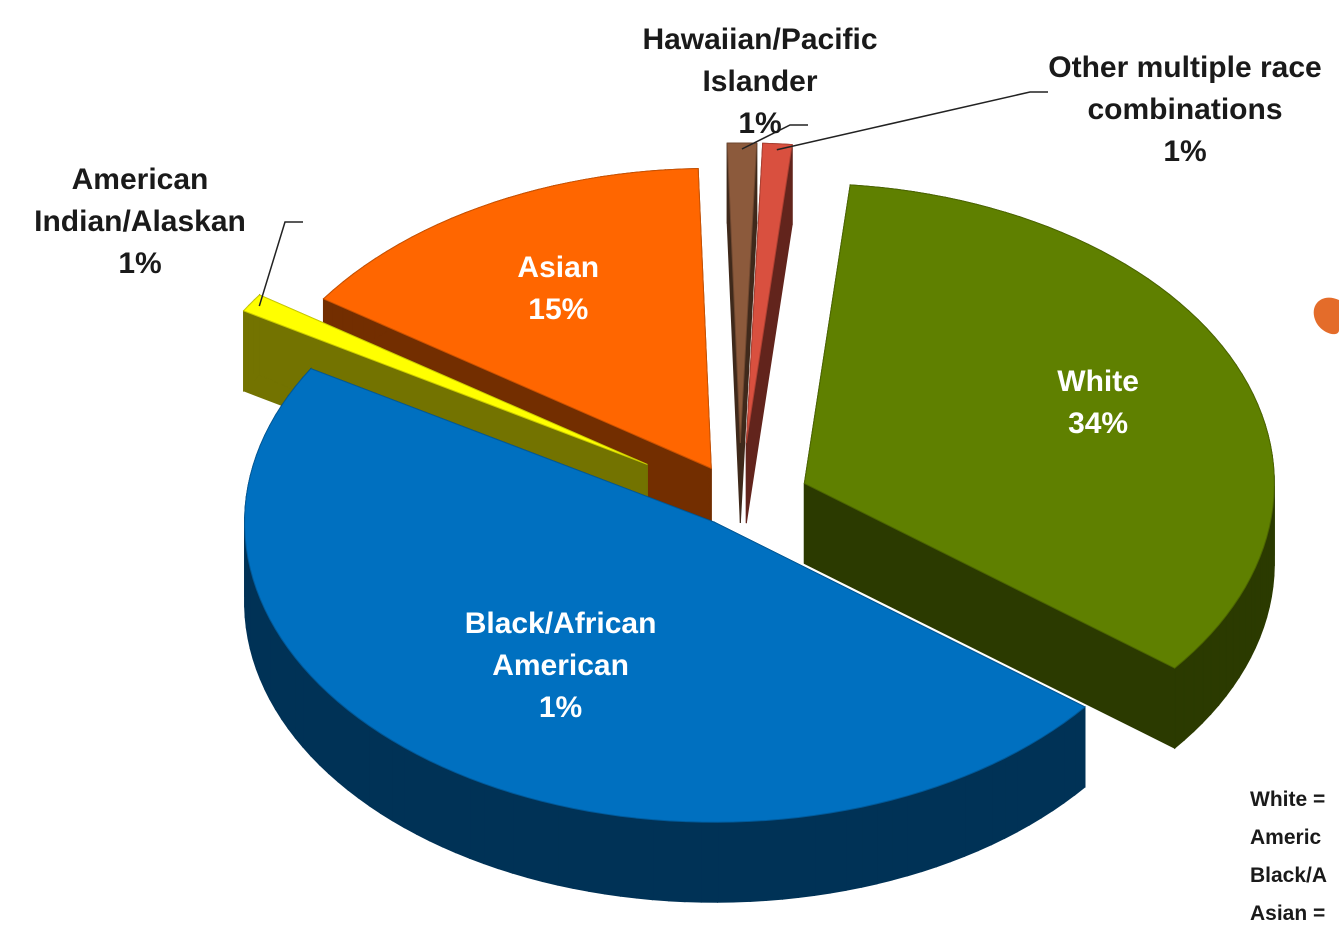  Describe the element at coordinates (1098, 424) in the screenshot. I see `label-value: 34%` at that location.